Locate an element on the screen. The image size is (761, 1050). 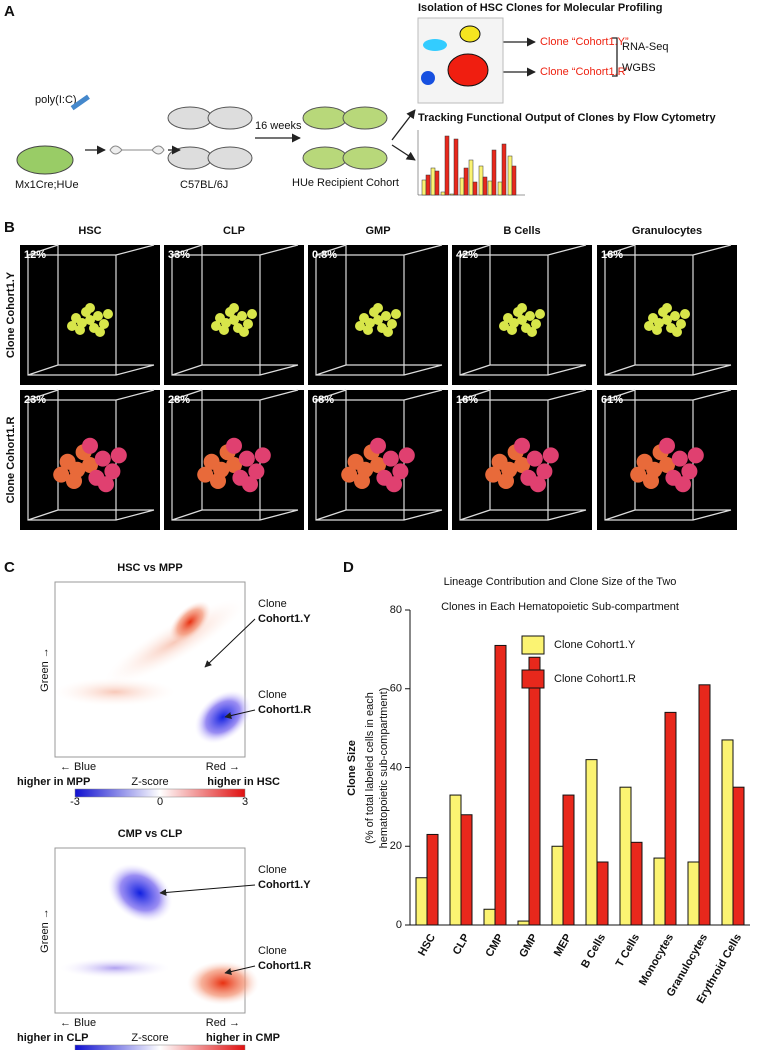
x-tick-label: B Cells is located at coordinates (593, 951).